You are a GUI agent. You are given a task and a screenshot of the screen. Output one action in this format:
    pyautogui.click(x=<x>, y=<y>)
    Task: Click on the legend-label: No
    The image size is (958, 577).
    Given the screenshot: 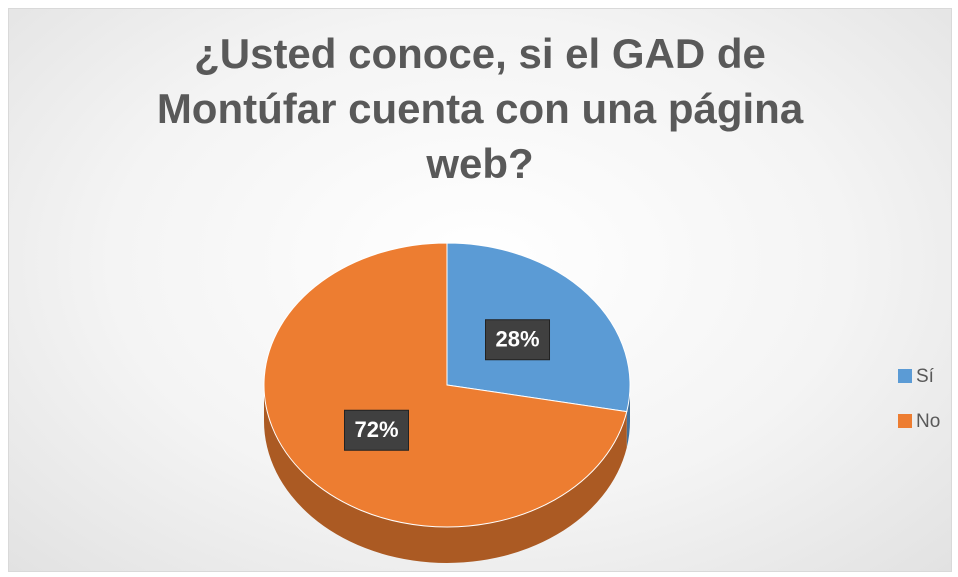 What is the action you would take?
    pyautogui.click(x=928, y=421)
    